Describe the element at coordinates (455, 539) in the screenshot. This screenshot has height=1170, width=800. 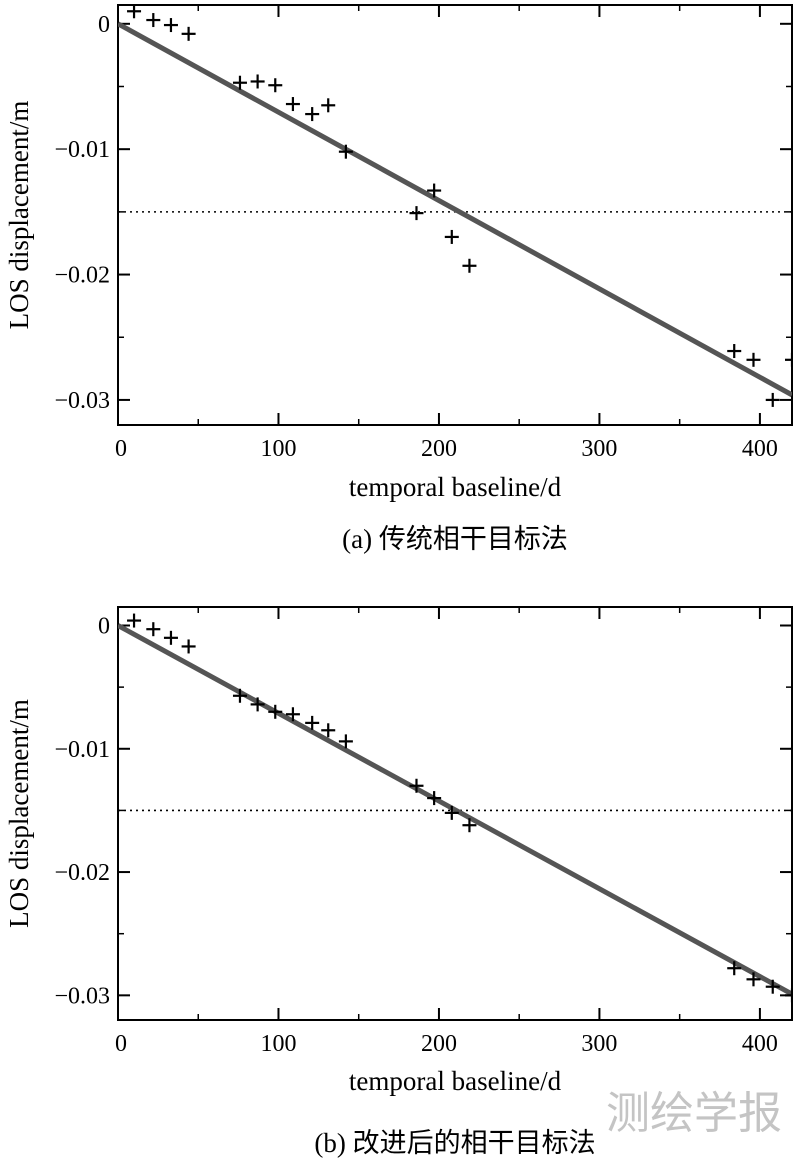
I see `panel-caption: (a) 传统相干目标法` at that location.